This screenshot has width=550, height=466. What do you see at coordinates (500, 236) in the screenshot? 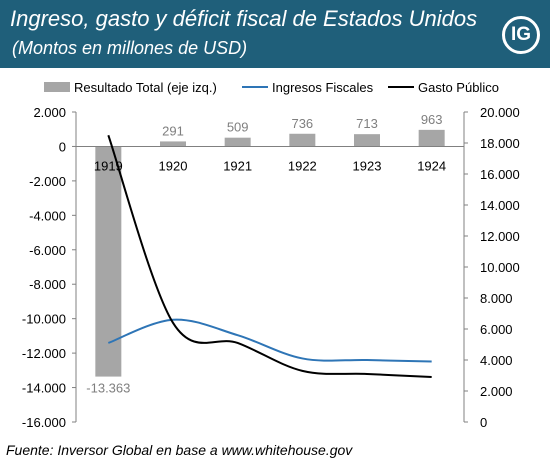
I see `right-tick-label: 12.000` at bounding box center [500, 236].